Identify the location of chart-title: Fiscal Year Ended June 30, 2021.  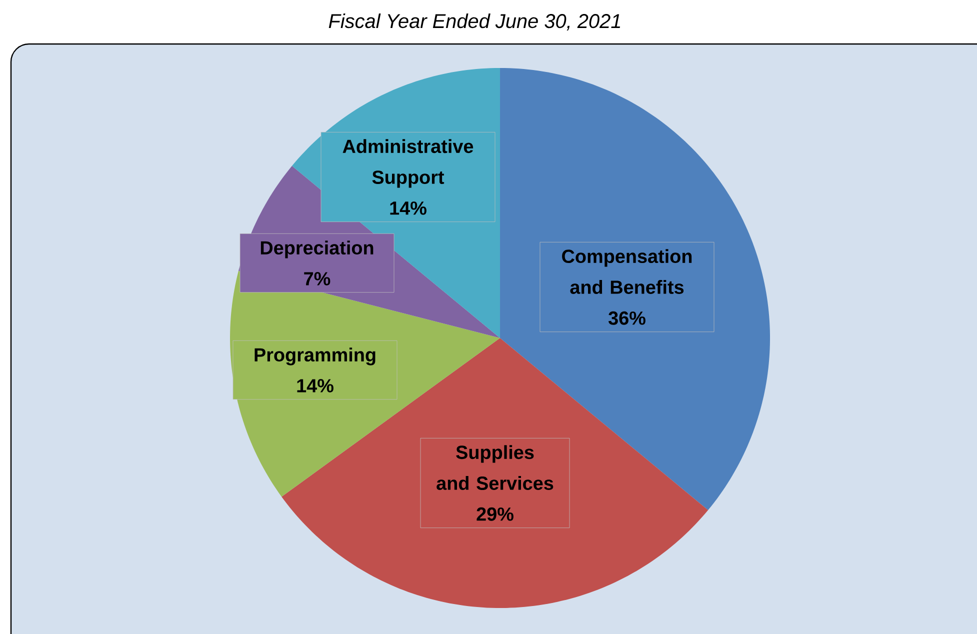
(474, 22).